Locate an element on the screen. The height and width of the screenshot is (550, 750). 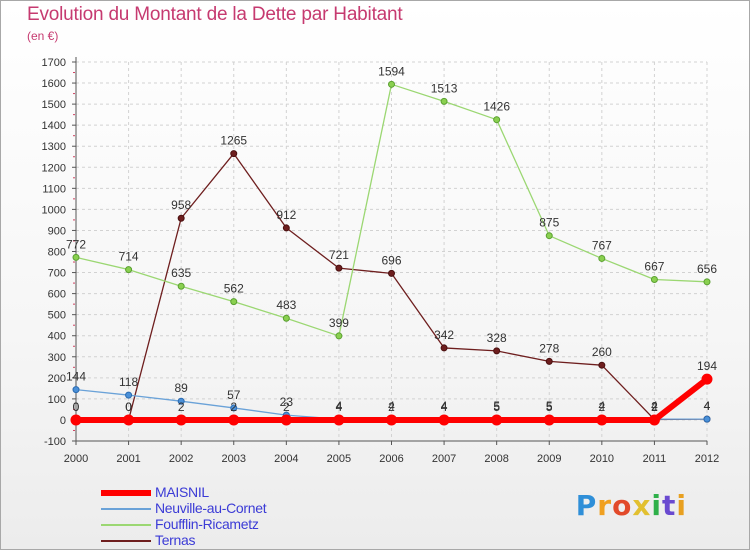
y-tick-label: 1200 is located at coordinates (54, 168).